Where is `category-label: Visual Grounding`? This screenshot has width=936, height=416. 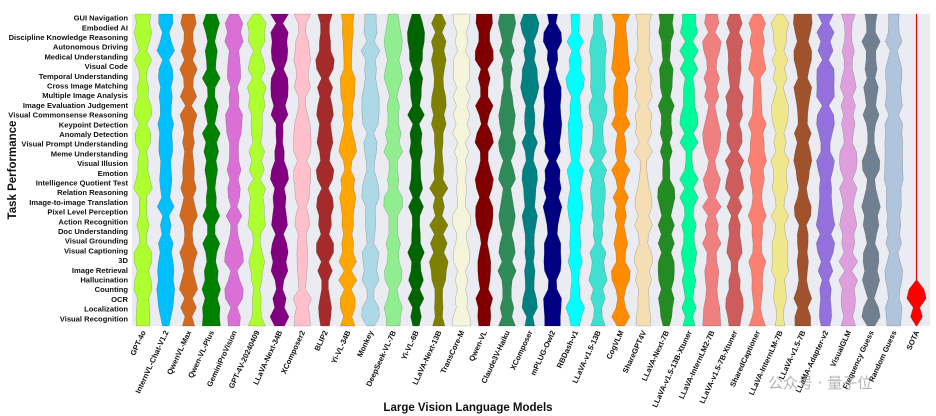 category-label: Visual Grounding is located at coordinates (97, 241).